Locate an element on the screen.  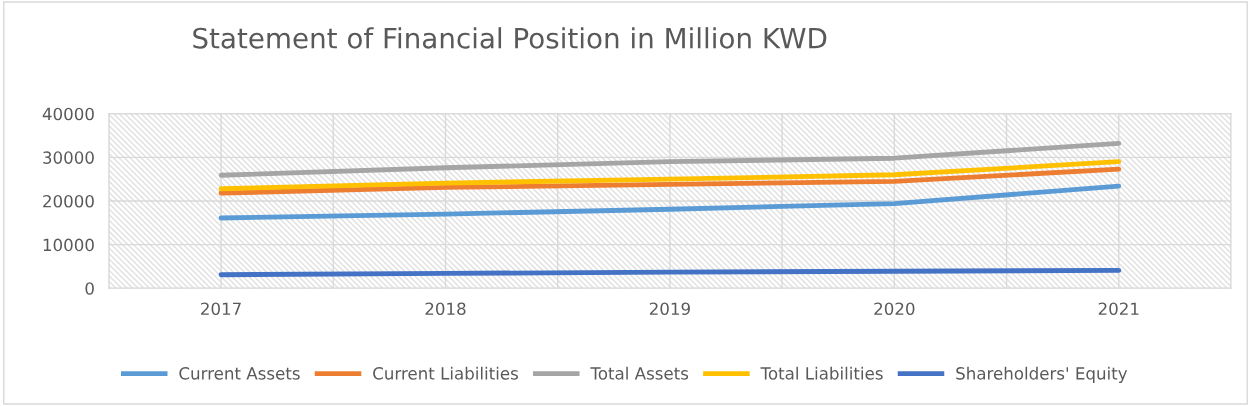
y-tick-label: 0 is located at coordinates (89, 288).